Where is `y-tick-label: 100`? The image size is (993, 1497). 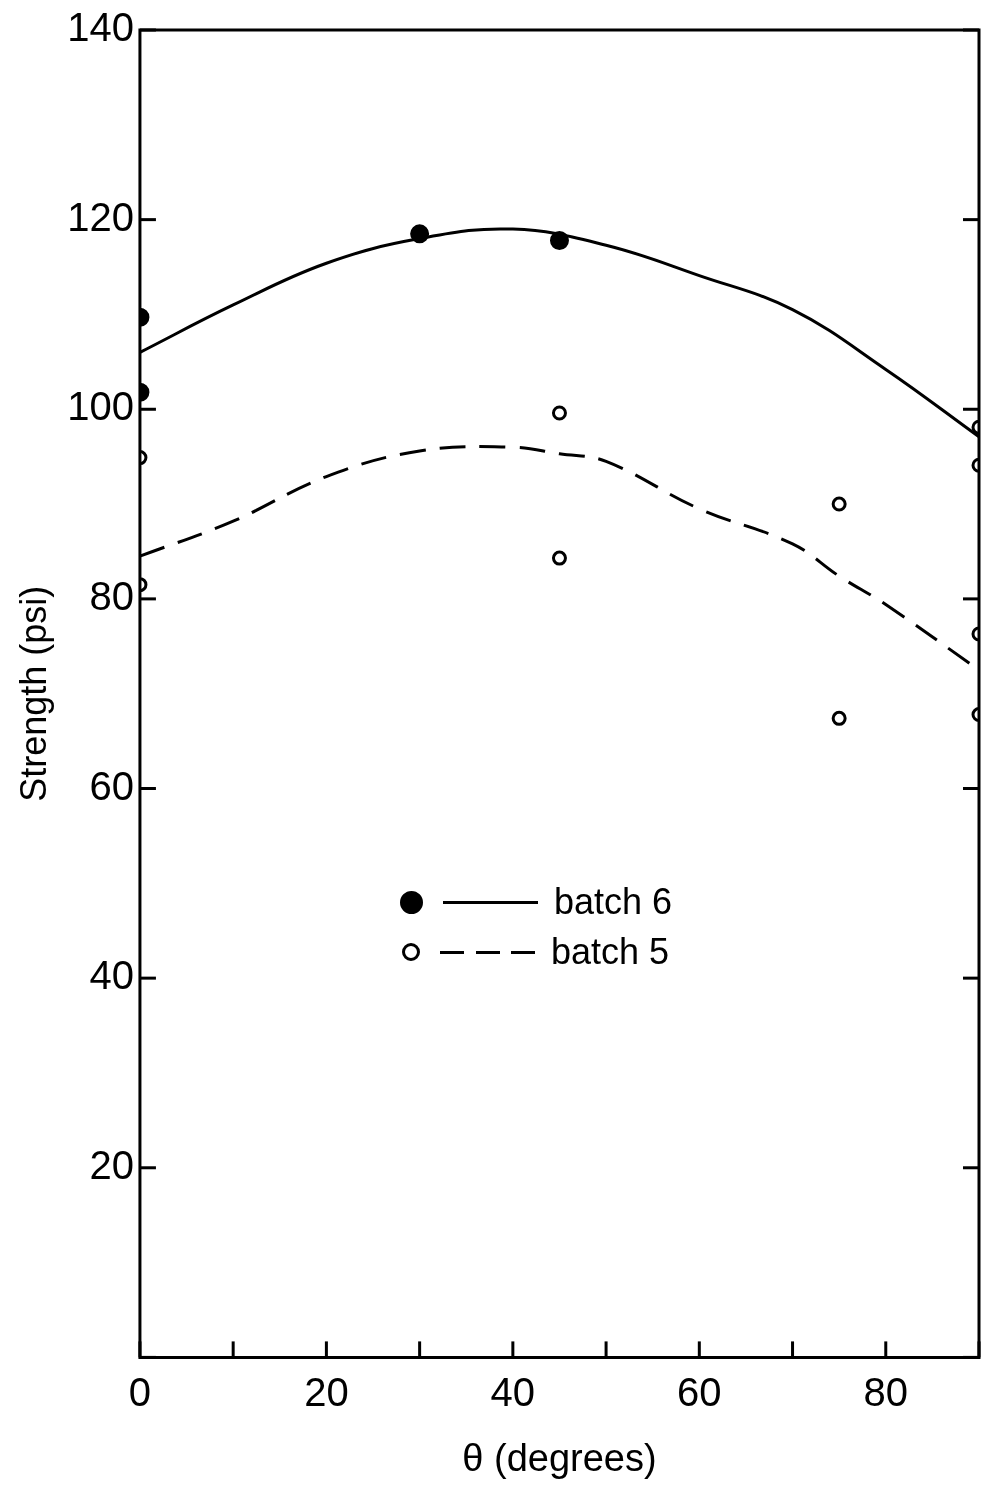
y-tick-label: 100 is located at coordinates (100, 406).